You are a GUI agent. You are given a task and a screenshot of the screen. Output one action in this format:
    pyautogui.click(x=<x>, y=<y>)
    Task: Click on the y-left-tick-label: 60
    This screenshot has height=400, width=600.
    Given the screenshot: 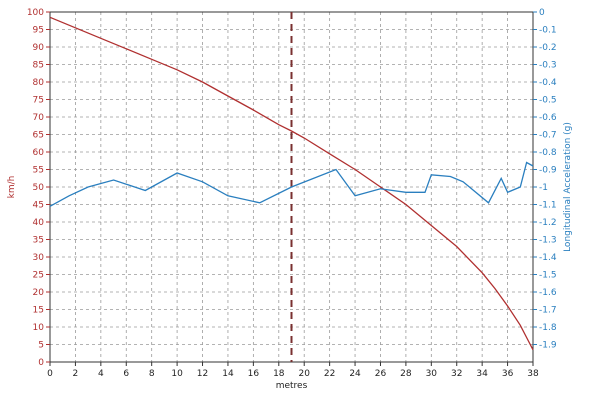 What is the action you would take?
    pyautogui.click(x=39, y=153)
    